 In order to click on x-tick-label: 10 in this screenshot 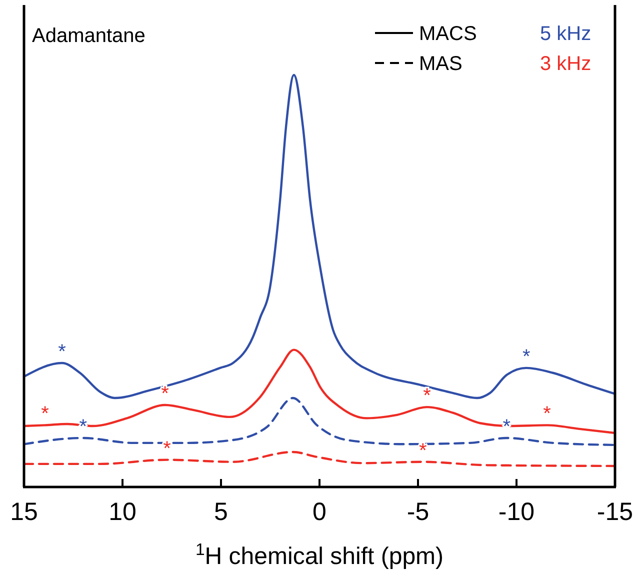, I will do `click(122, 512)`.